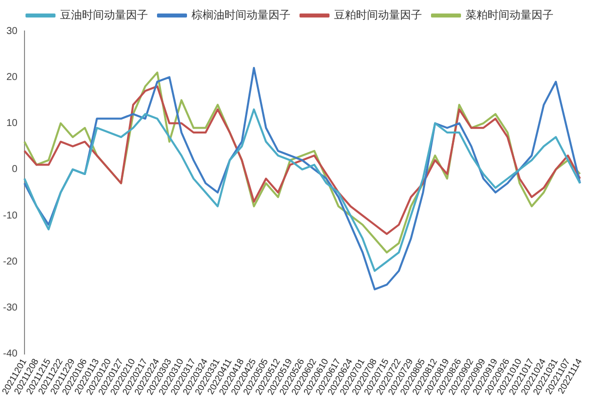 The height and width of the screenshot is (400, 600). I want to click on legend-label: 豆油时间动量因子, so click(104, 15).